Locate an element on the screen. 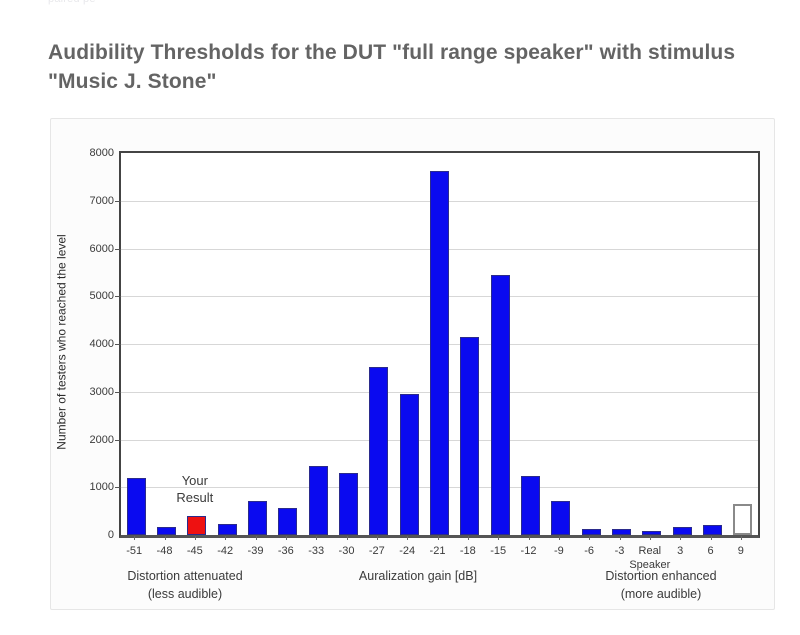 The height and width of the screenshot is (635, 800). x-axis-tick-label: -9 is located at coordinates (558, 551).